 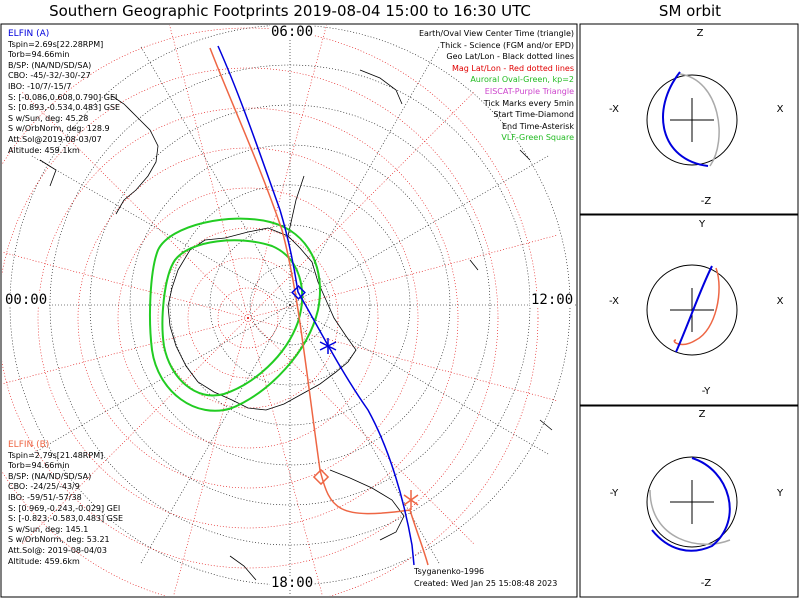 What do you see at coordinates (537, 126) in the screenshot?
I see `legend-item: End Time-Asterisk` at bounding box center [537, 126].